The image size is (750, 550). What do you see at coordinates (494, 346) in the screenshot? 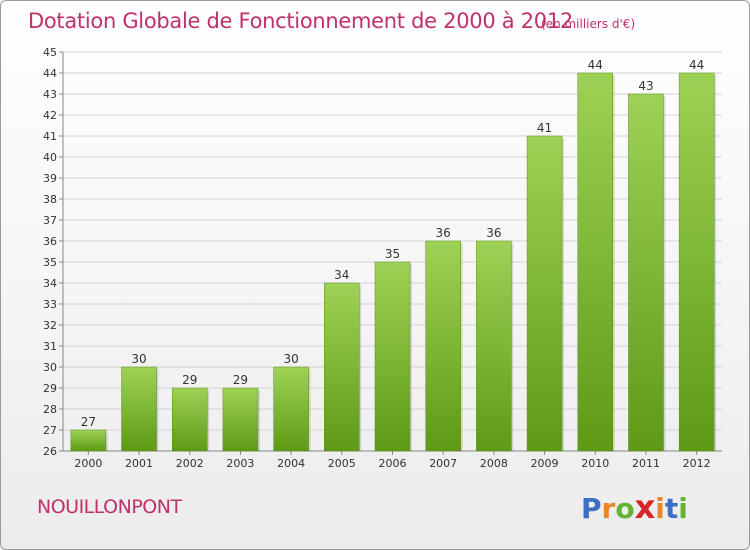
I see `bar-2008` at bounding box center [494, 346].